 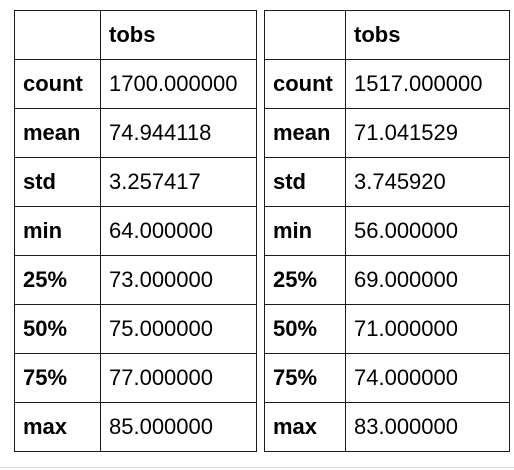 I want to click on table-row-25: 25% 69.000000, so click(x=387, y=280).